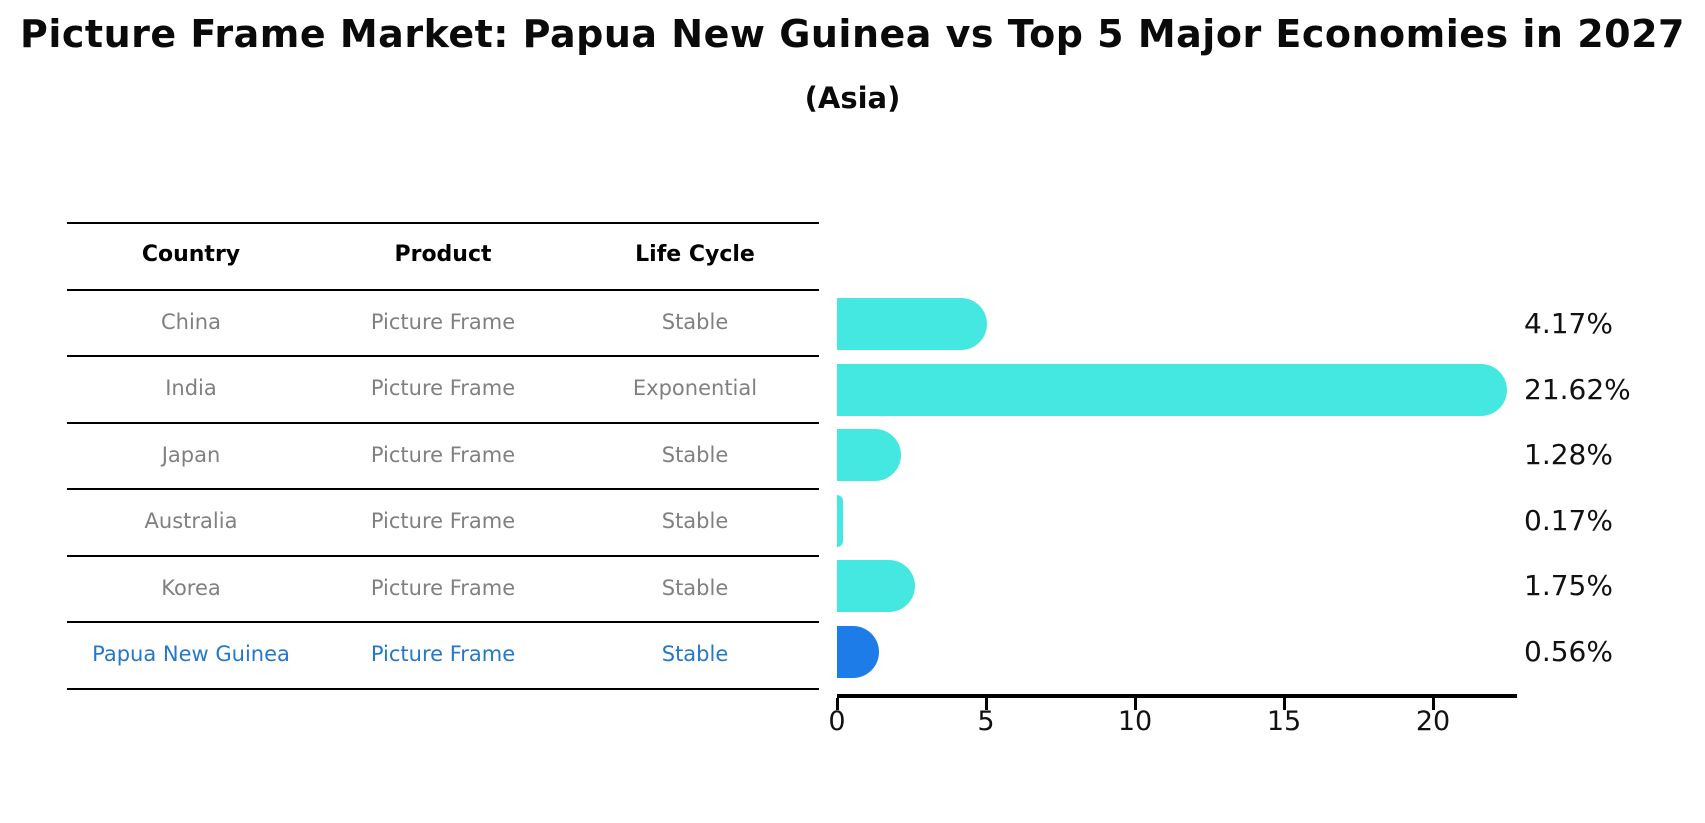 Image resolution: width=1705 pixels, height=823 pixels. What do you see at coordinates (1284, 721) in the screenshot?
I see `x-axis-tick-label: 15` at bounding box center [1284, 721].